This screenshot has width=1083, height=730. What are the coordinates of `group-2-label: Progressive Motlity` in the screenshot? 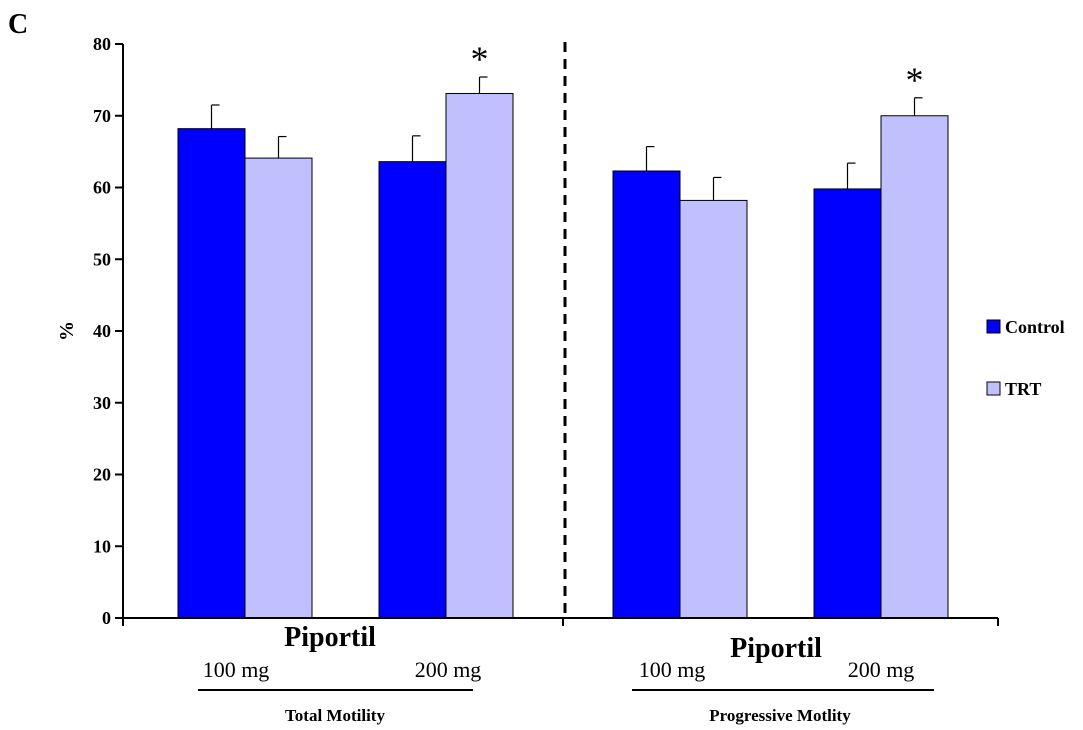 It's located at (780, 715).